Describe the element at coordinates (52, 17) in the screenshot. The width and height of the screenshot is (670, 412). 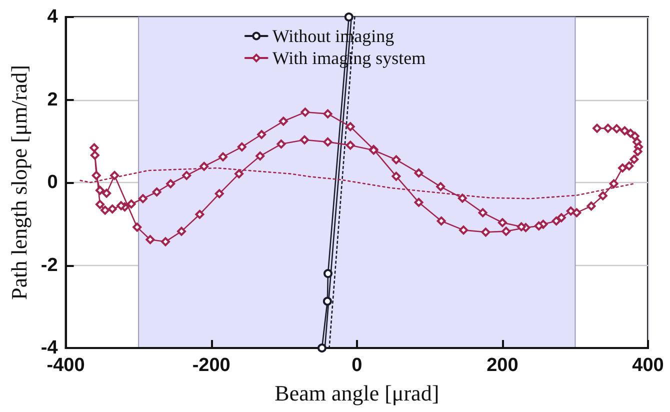
I see `y-tick-label: 4` at that location.